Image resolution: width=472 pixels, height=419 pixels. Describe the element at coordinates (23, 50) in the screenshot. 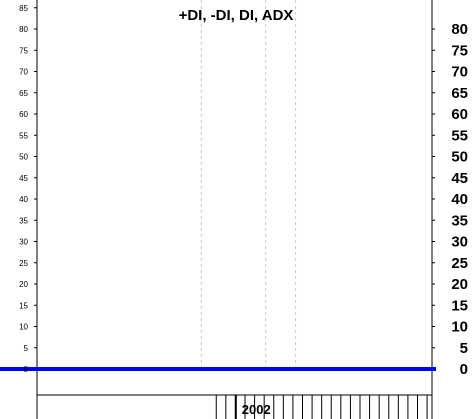

I see `y-tick-label-left: 75` at that location.